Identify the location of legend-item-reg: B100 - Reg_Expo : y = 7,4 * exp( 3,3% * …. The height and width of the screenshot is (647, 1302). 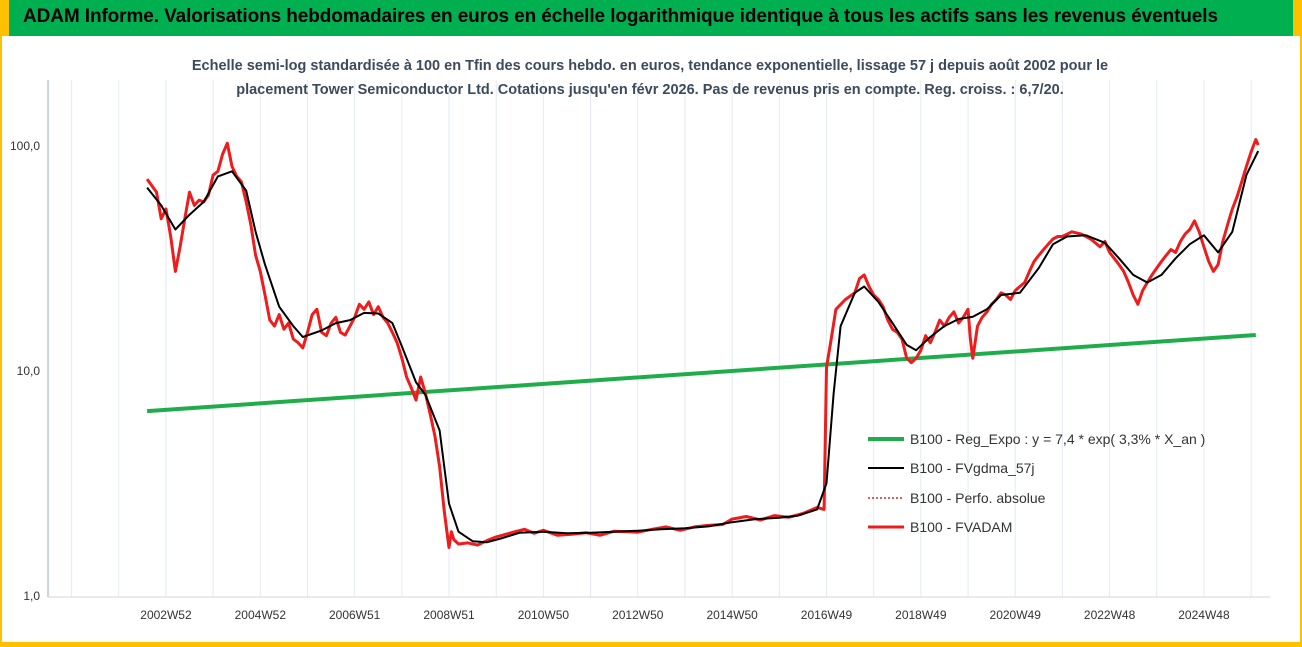
(1036, 439).